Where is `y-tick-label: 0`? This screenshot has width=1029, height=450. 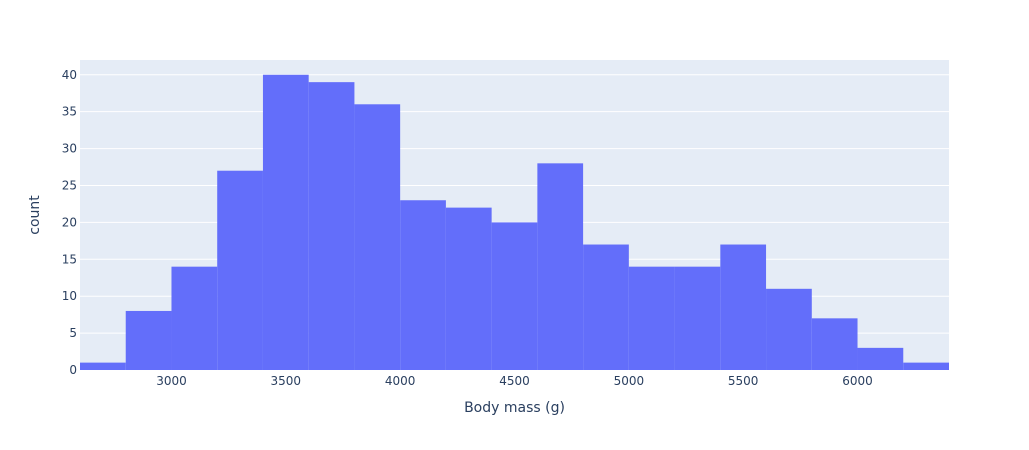
y-tick-label: 0 is located at coordinates (73, 370).